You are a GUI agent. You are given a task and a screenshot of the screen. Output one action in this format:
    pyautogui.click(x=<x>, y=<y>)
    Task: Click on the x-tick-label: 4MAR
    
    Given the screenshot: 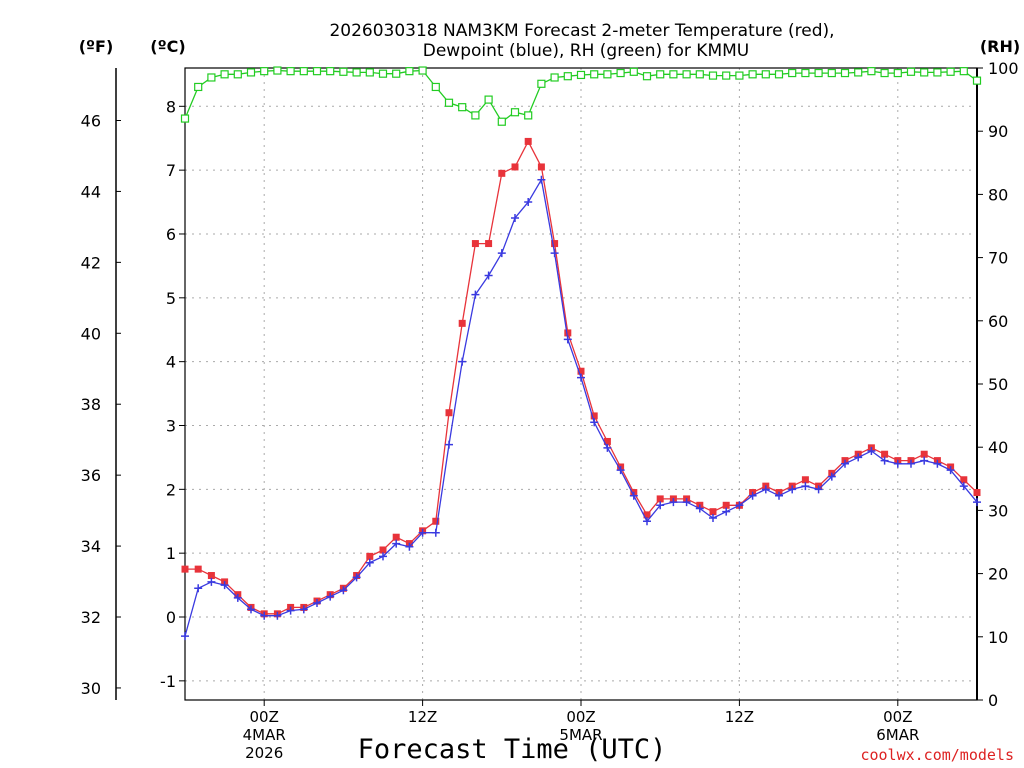 What is the action you would take?
    pyautogui.click(x=264, y=735)
    